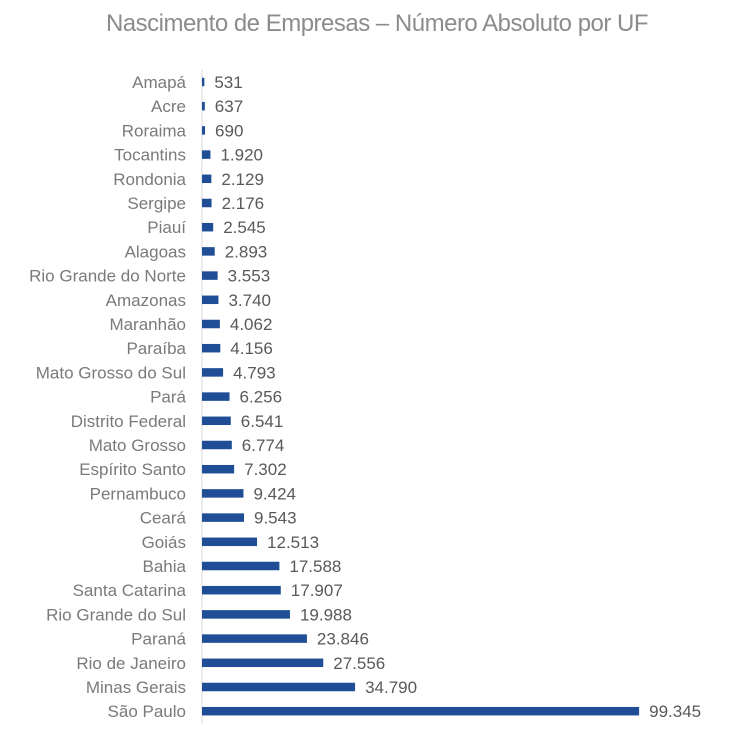 Image resolution: width=754 pixels, height=745 pixels. What do you see at coordinates (131, 663) in the screenshot?
I see `category-label: Rio de Janeiro` at bounding box center [131, 663].